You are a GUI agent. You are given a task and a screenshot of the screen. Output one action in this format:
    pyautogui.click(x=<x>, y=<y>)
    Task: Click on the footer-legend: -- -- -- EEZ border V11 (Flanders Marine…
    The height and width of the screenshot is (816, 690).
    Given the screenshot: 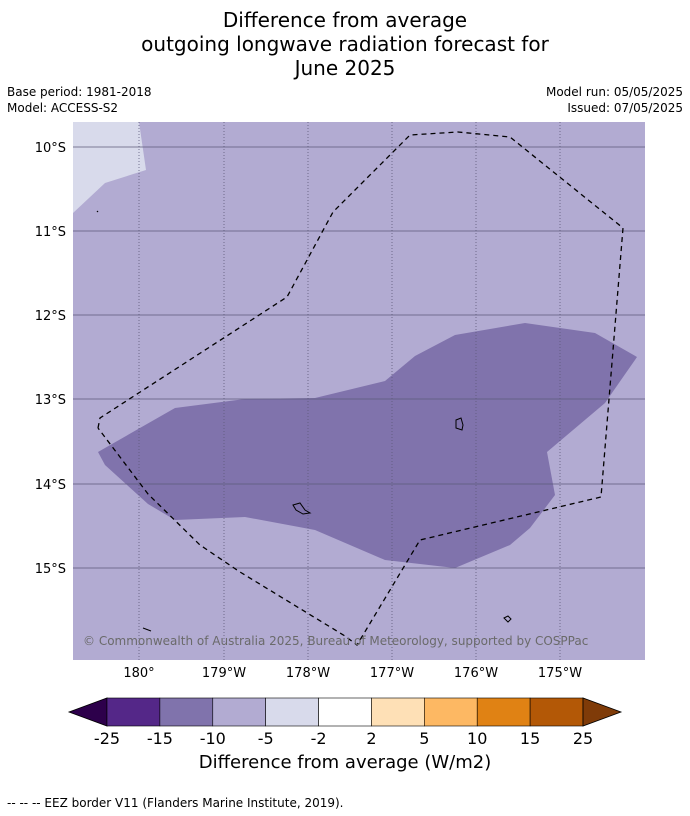 What is the action you would take?
    pyautogui.click(x=175, y=803)
    